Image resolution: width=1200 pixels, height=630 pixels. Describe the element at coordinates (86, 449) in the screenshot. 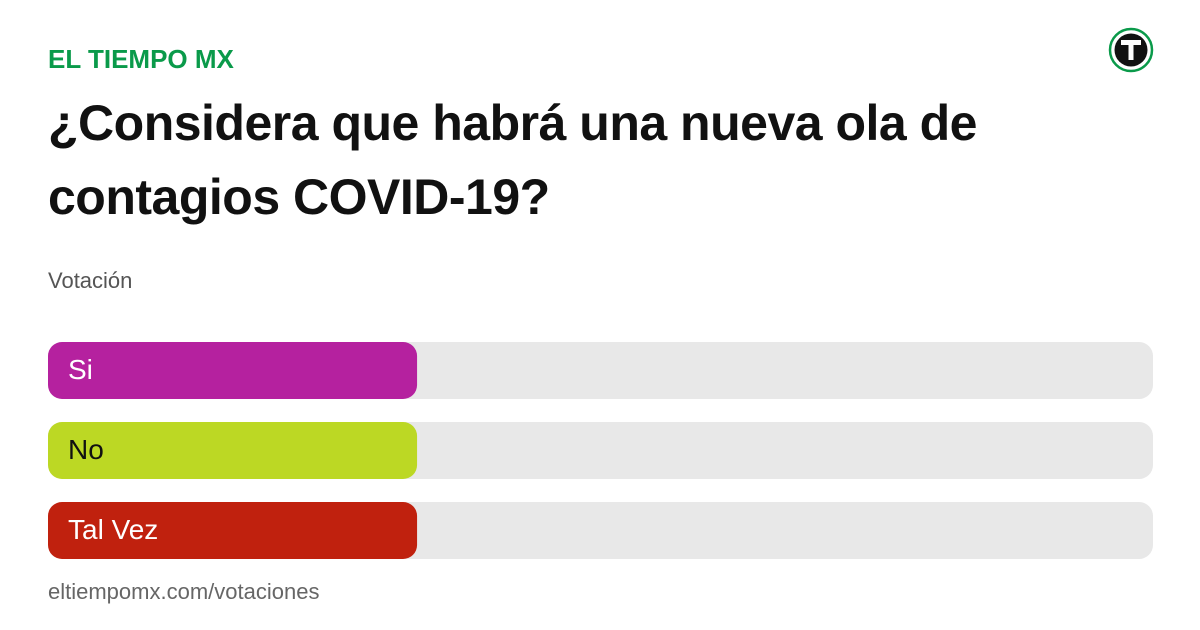

I see `bar-label: No` at that location.